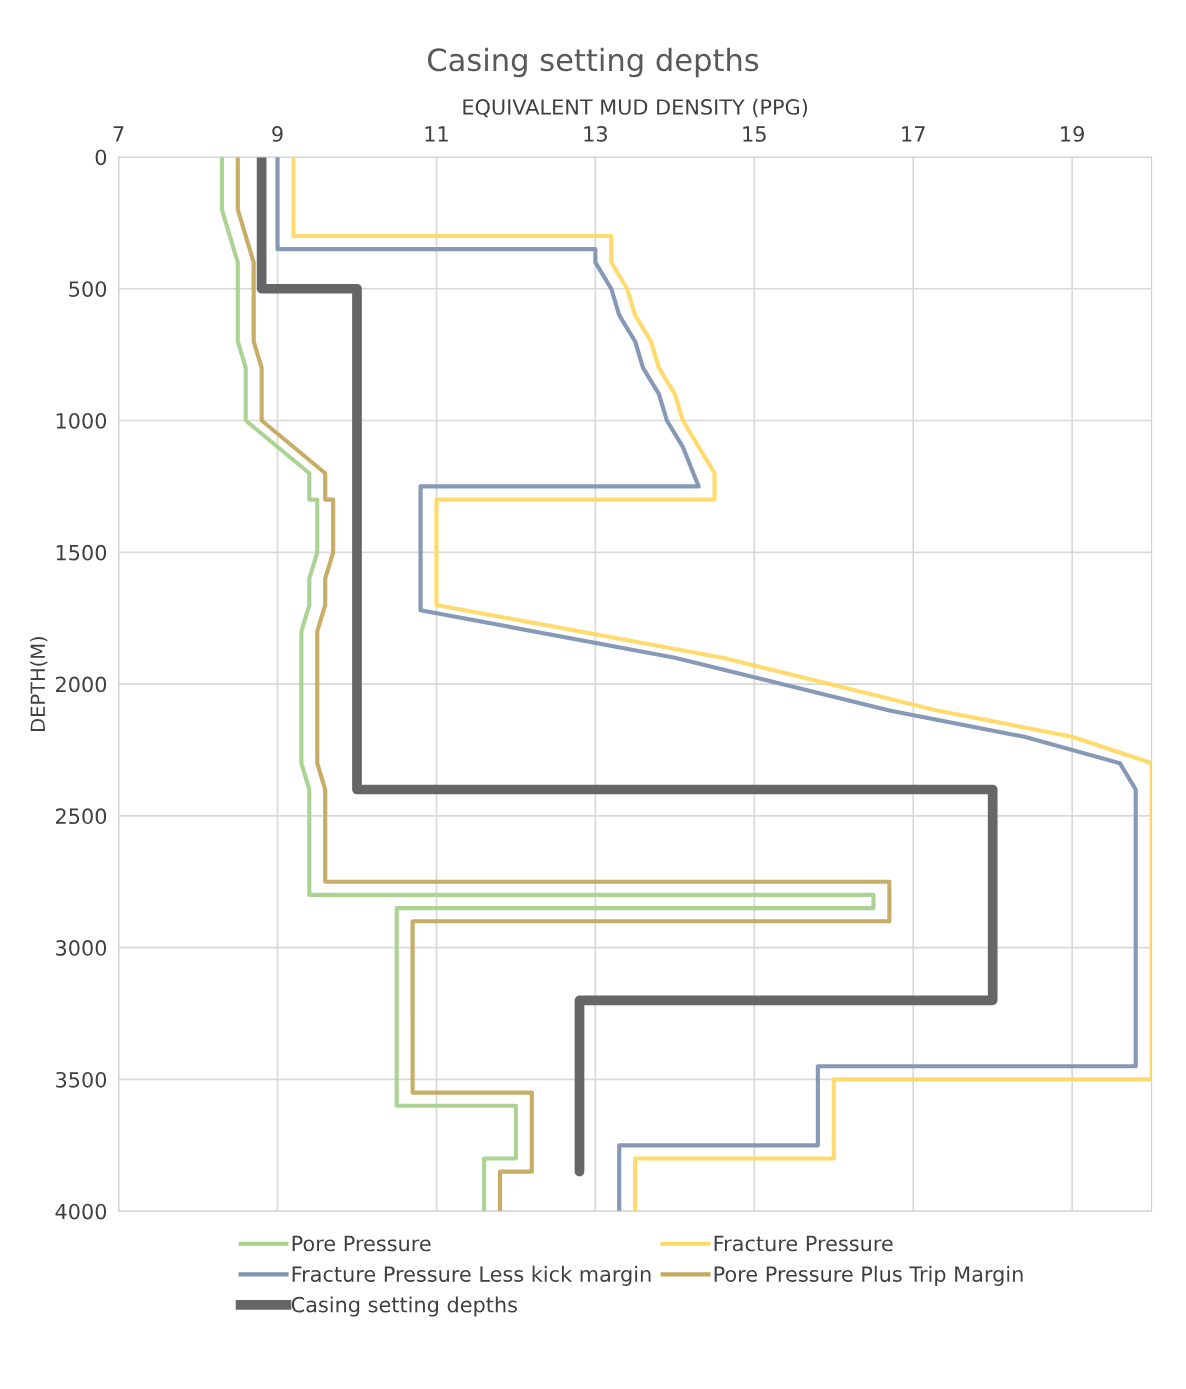 Image resolution: width=1186 pixels, height=1389 pixels. Describe the element at coordinates (81, 1211) in the screenshot. I see `y-tick-label: 4000` at that location.